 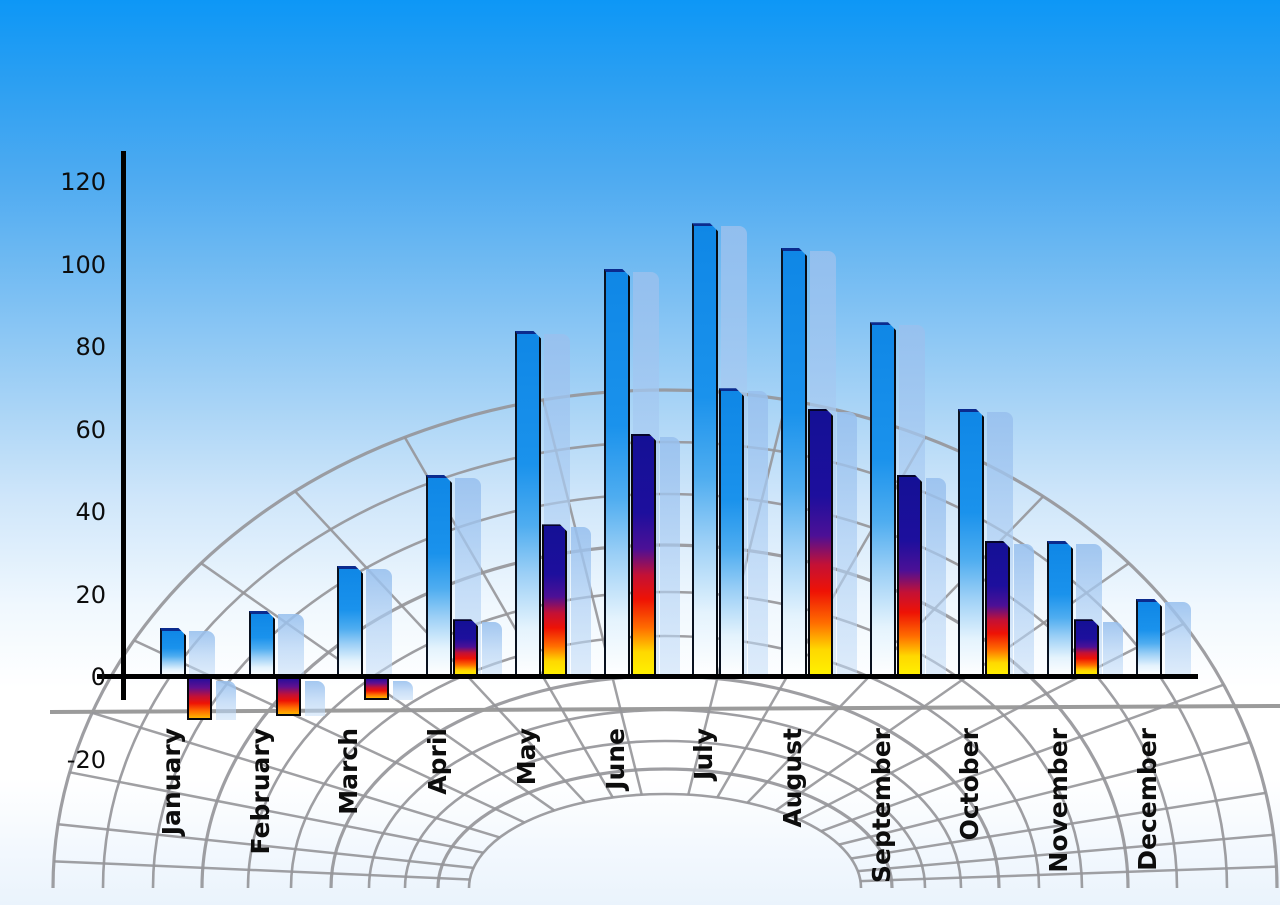 What do you see at coordinates (123, 425) in the screenshot?
I see `y-axis-line` at bounding box center [123, 425].